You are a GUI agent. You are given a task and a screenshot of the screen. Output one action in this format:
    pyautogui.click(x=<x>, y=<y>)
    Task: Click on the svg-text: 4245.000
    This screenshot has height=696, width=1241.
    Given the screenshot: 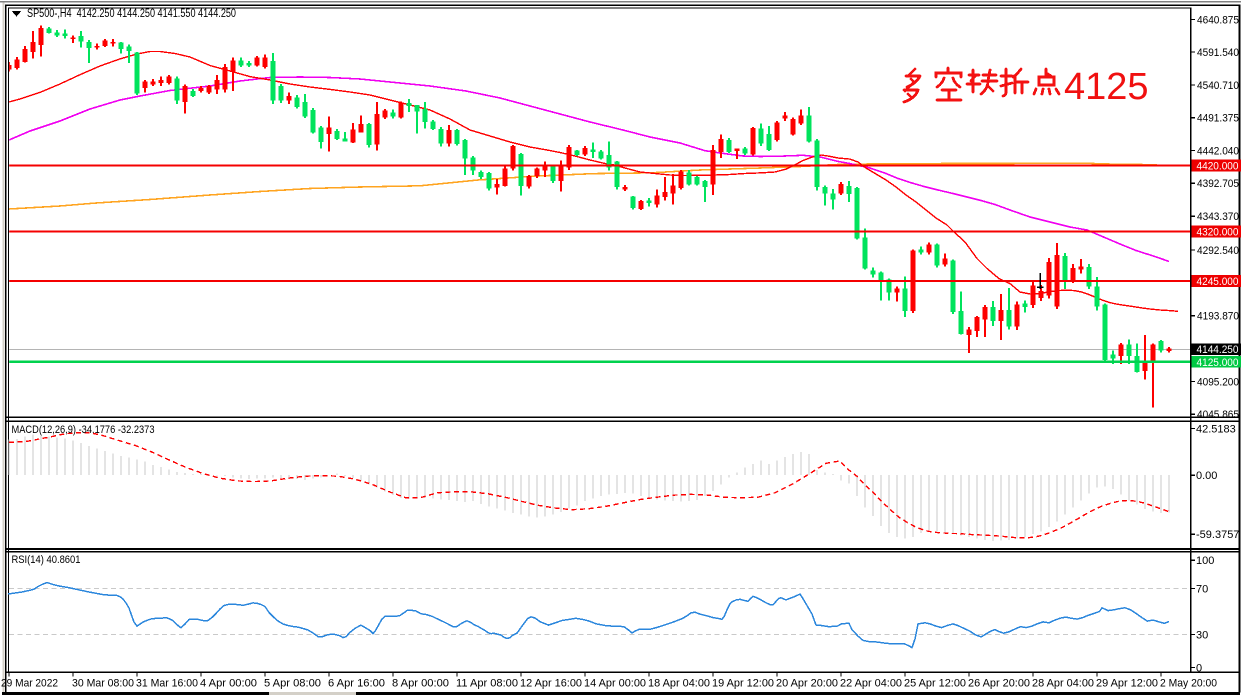 What is the action you would take?
    pyautogui.click(x=1218, y=282)
    